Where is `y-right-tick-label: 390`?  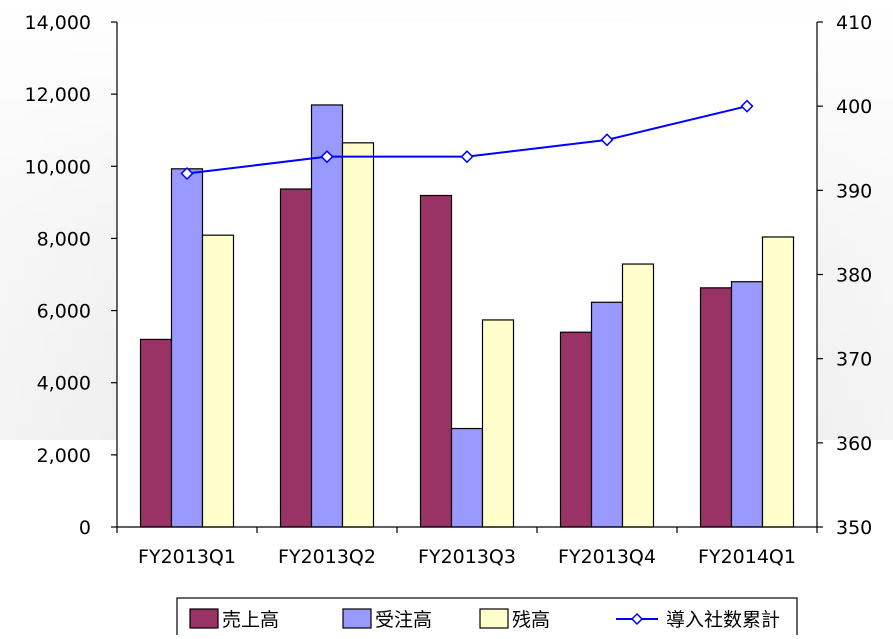 y-right-tick-label: 390 is located at coordinates (854, 191).